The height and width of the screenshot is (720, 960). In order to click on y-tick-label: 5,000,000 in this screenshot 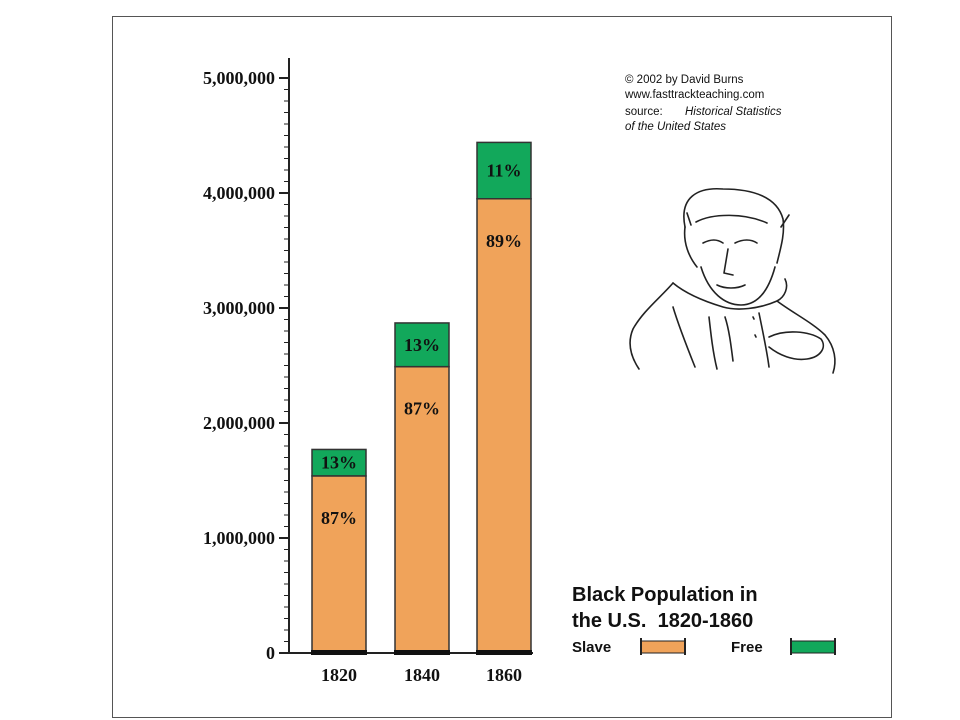, I will do `click(239, 78)`.